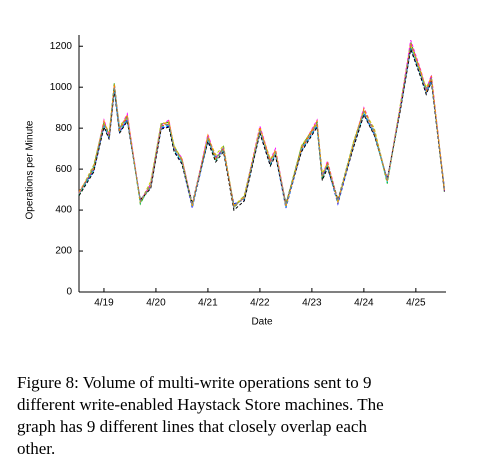 Image resolution: width=482 pixels, height=466 pixels. What do you see at coordinates (104, 303) in the screenshot?
I see `x-tick-label: 4/19` at bounding box center [104, 303].